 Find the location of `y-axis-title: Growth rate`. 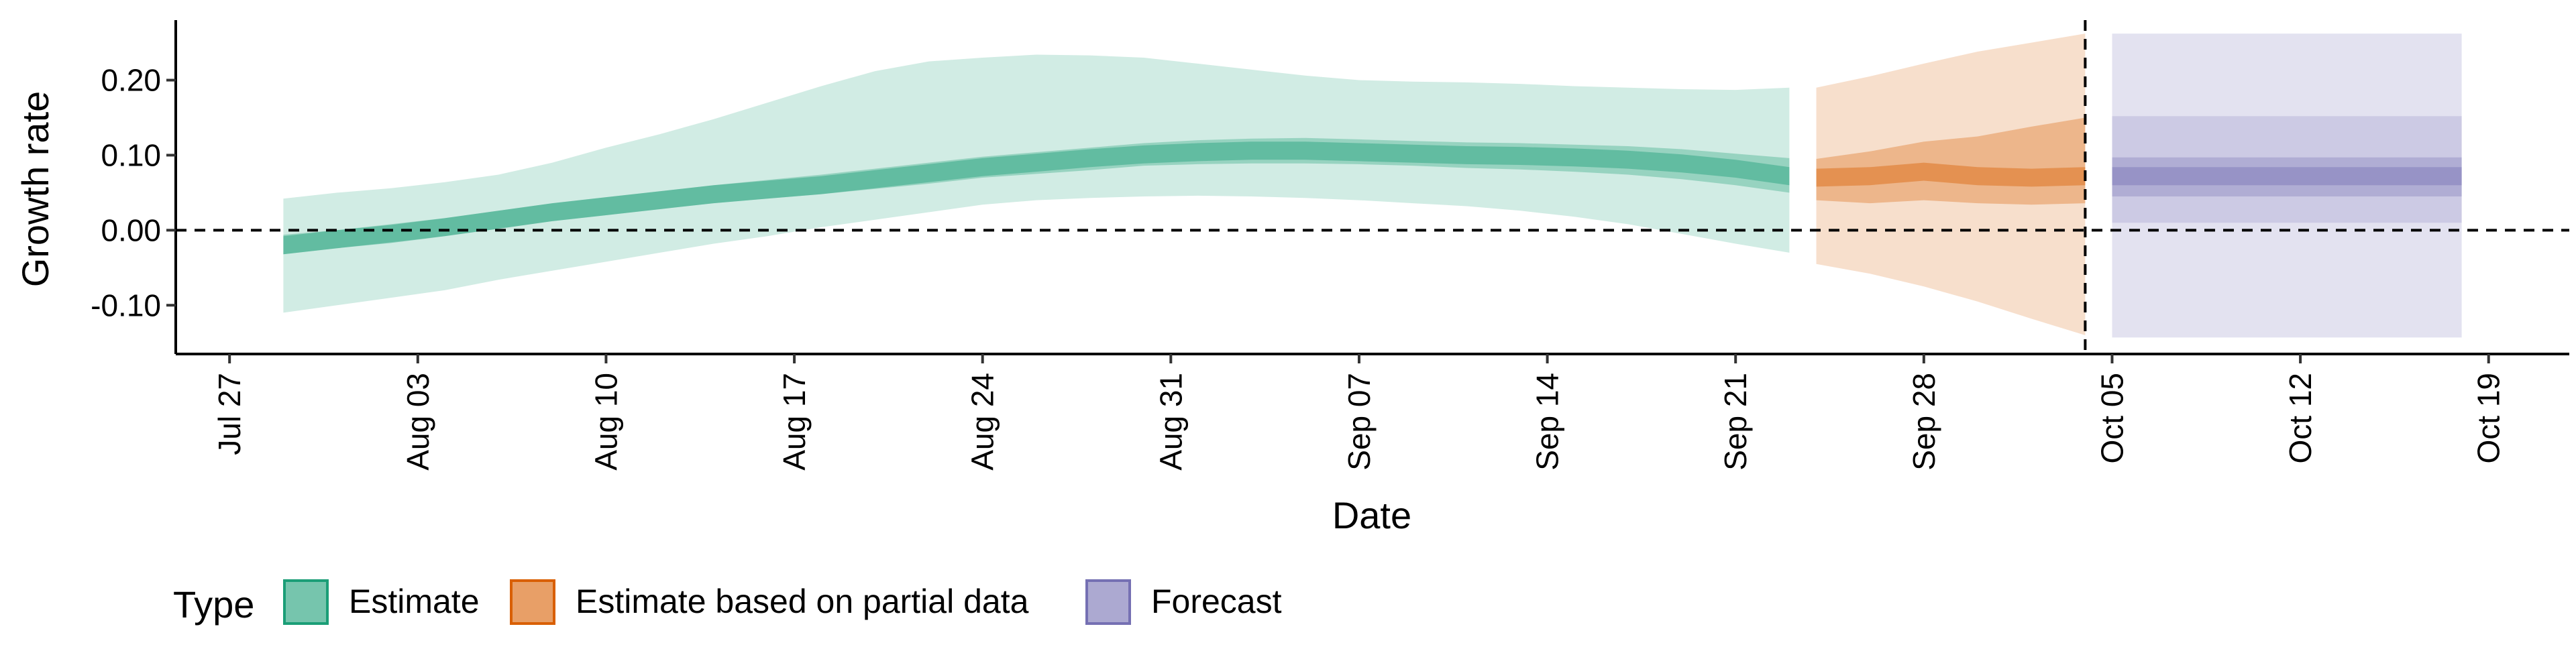

y-axis-title: Growth rate is located at coordinates (35, 190).